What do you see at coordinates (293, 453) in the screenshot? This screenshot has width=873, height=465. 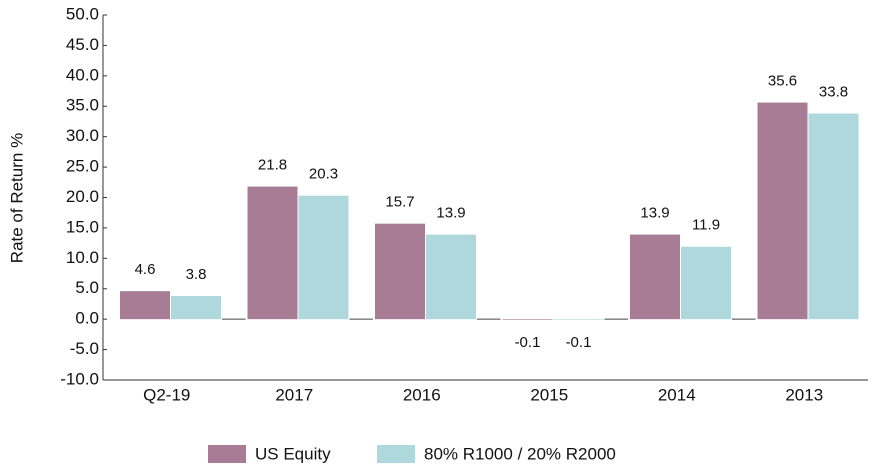 I see `legend-label: US Equity` at bounding box center [293, 453].